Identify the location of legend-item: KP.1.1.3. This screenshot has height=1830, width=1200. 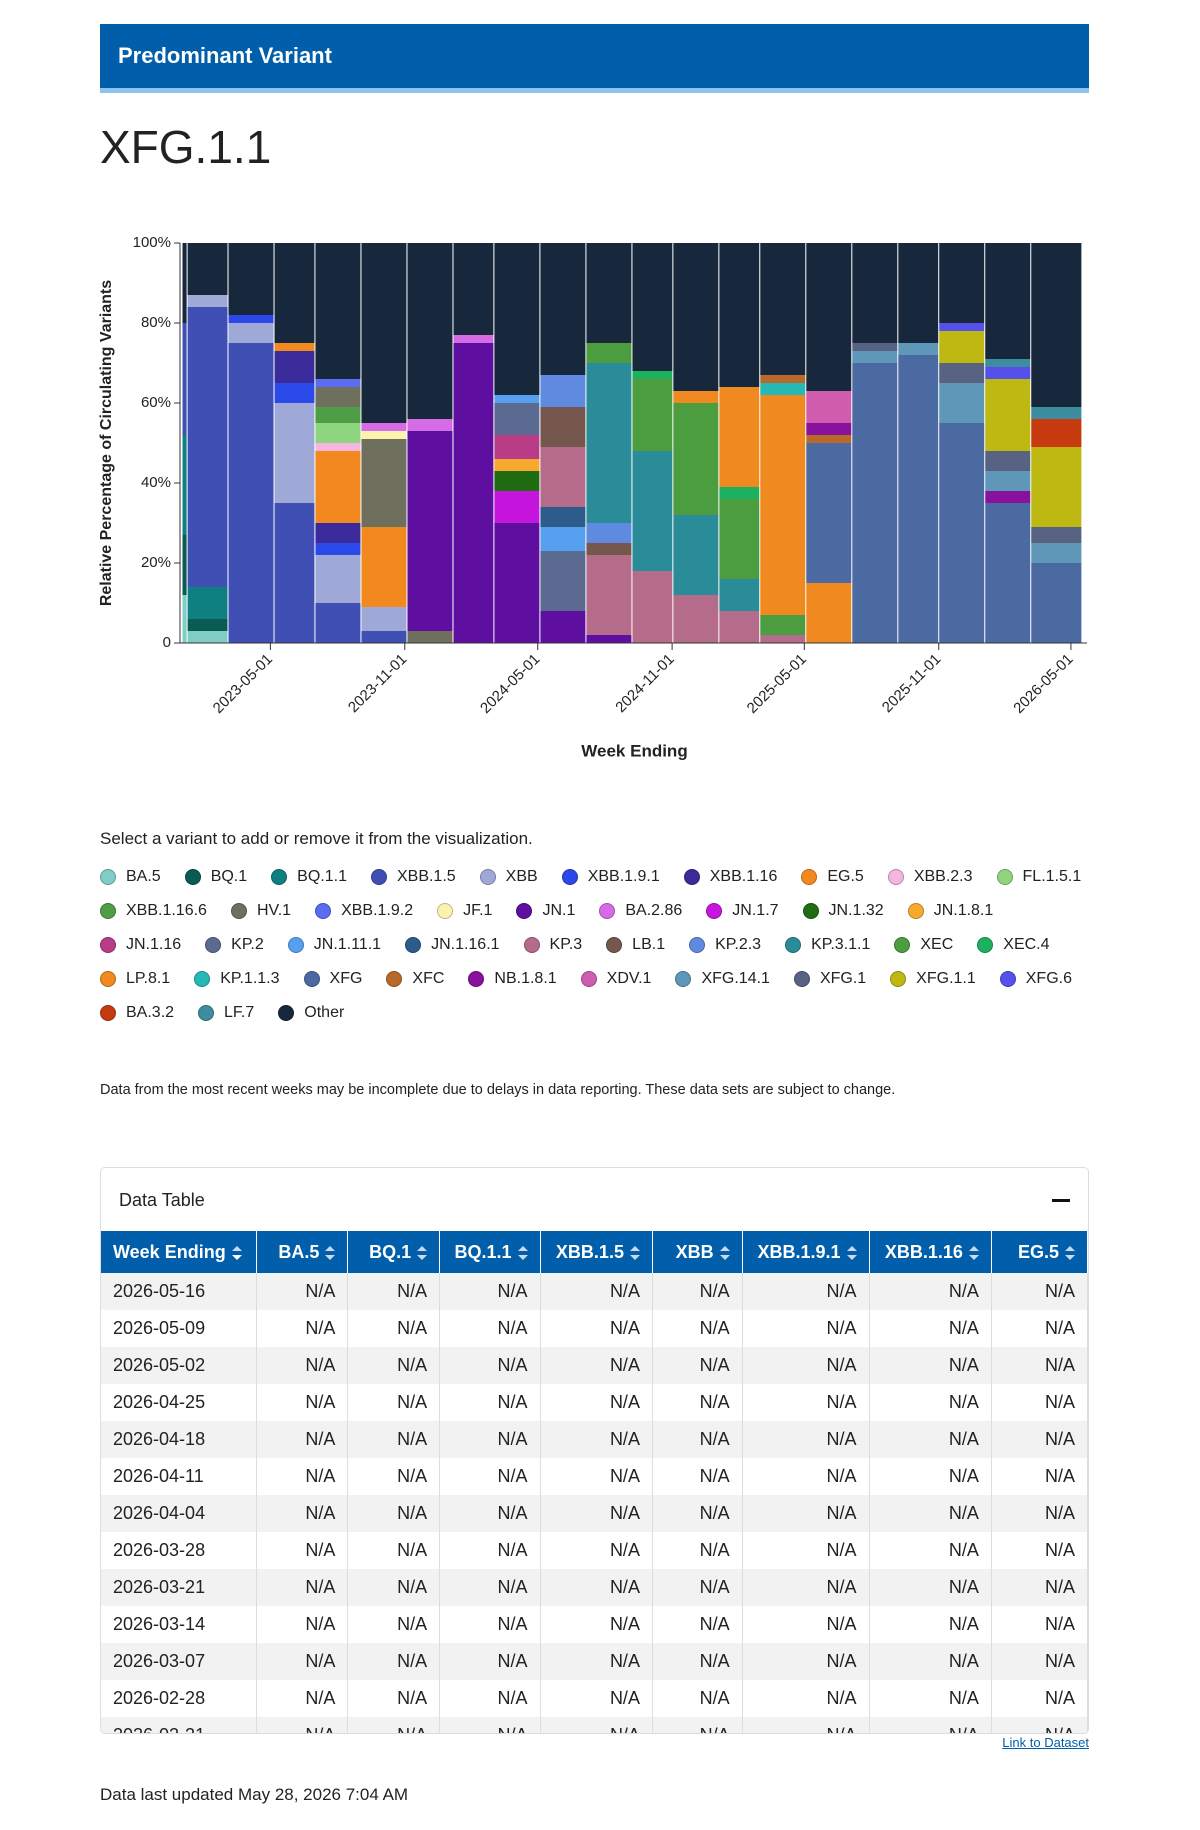
(237, 979).